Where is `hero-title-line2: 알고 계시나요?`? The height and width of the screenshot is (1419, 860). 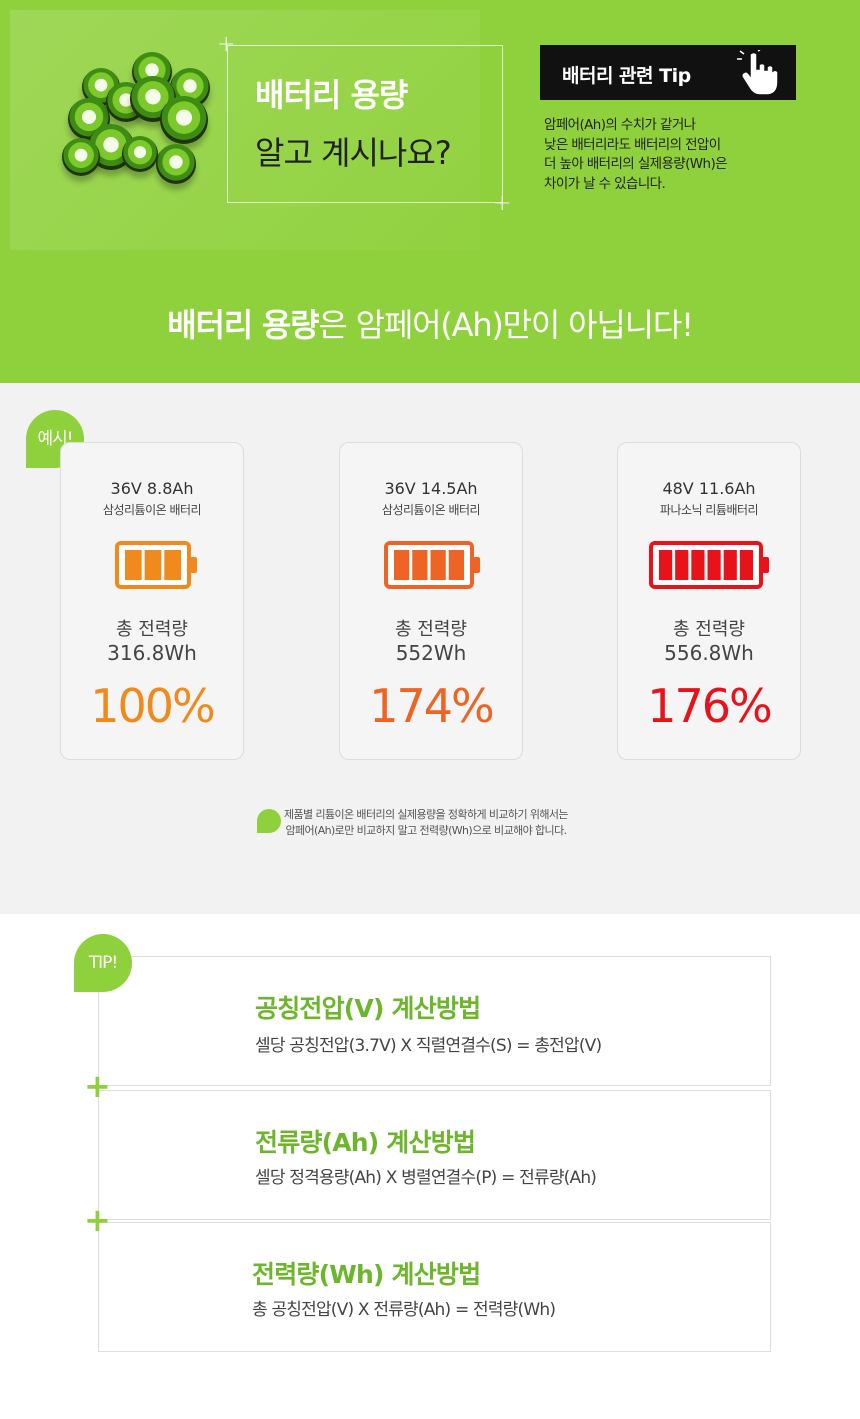 hero-title-line2: 알고 계시나요? is located at coordinates (353, 153).